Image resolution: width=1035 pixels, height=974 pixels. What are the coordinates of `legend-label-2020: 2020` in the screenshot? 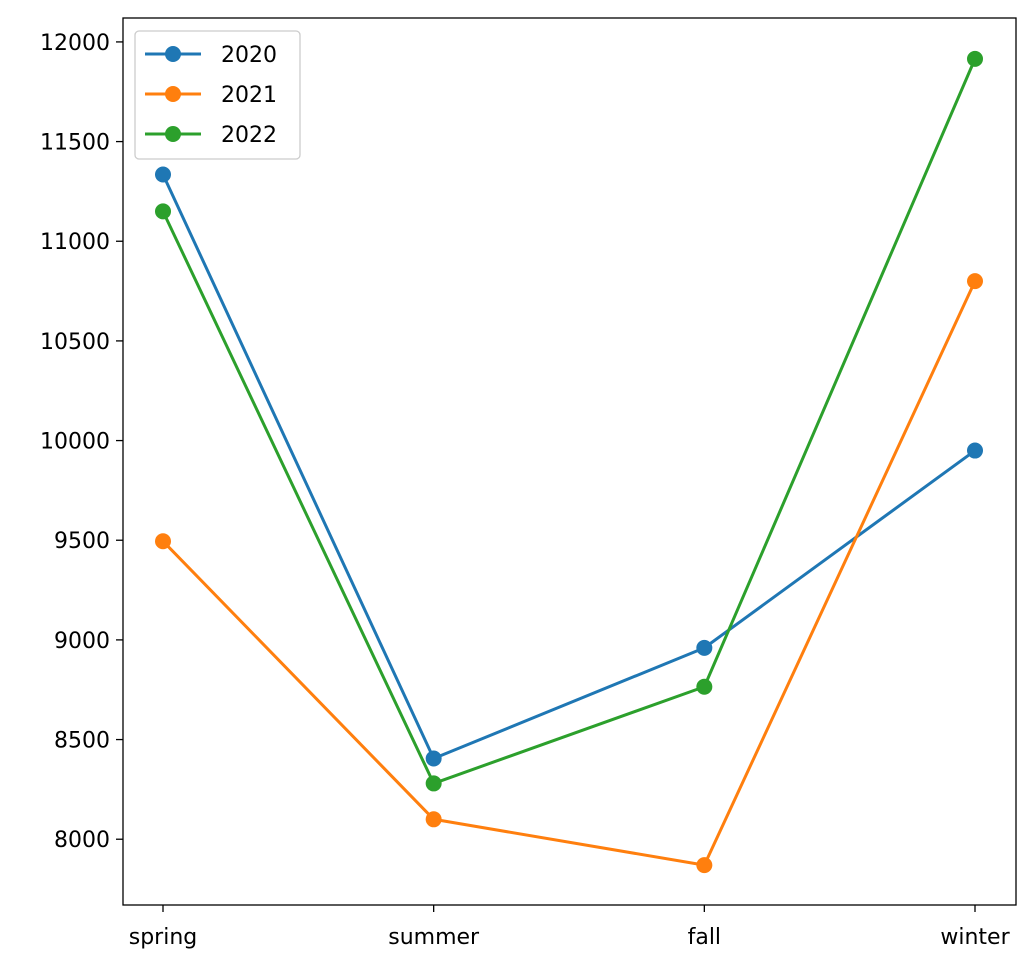 It's located at (249, 55).